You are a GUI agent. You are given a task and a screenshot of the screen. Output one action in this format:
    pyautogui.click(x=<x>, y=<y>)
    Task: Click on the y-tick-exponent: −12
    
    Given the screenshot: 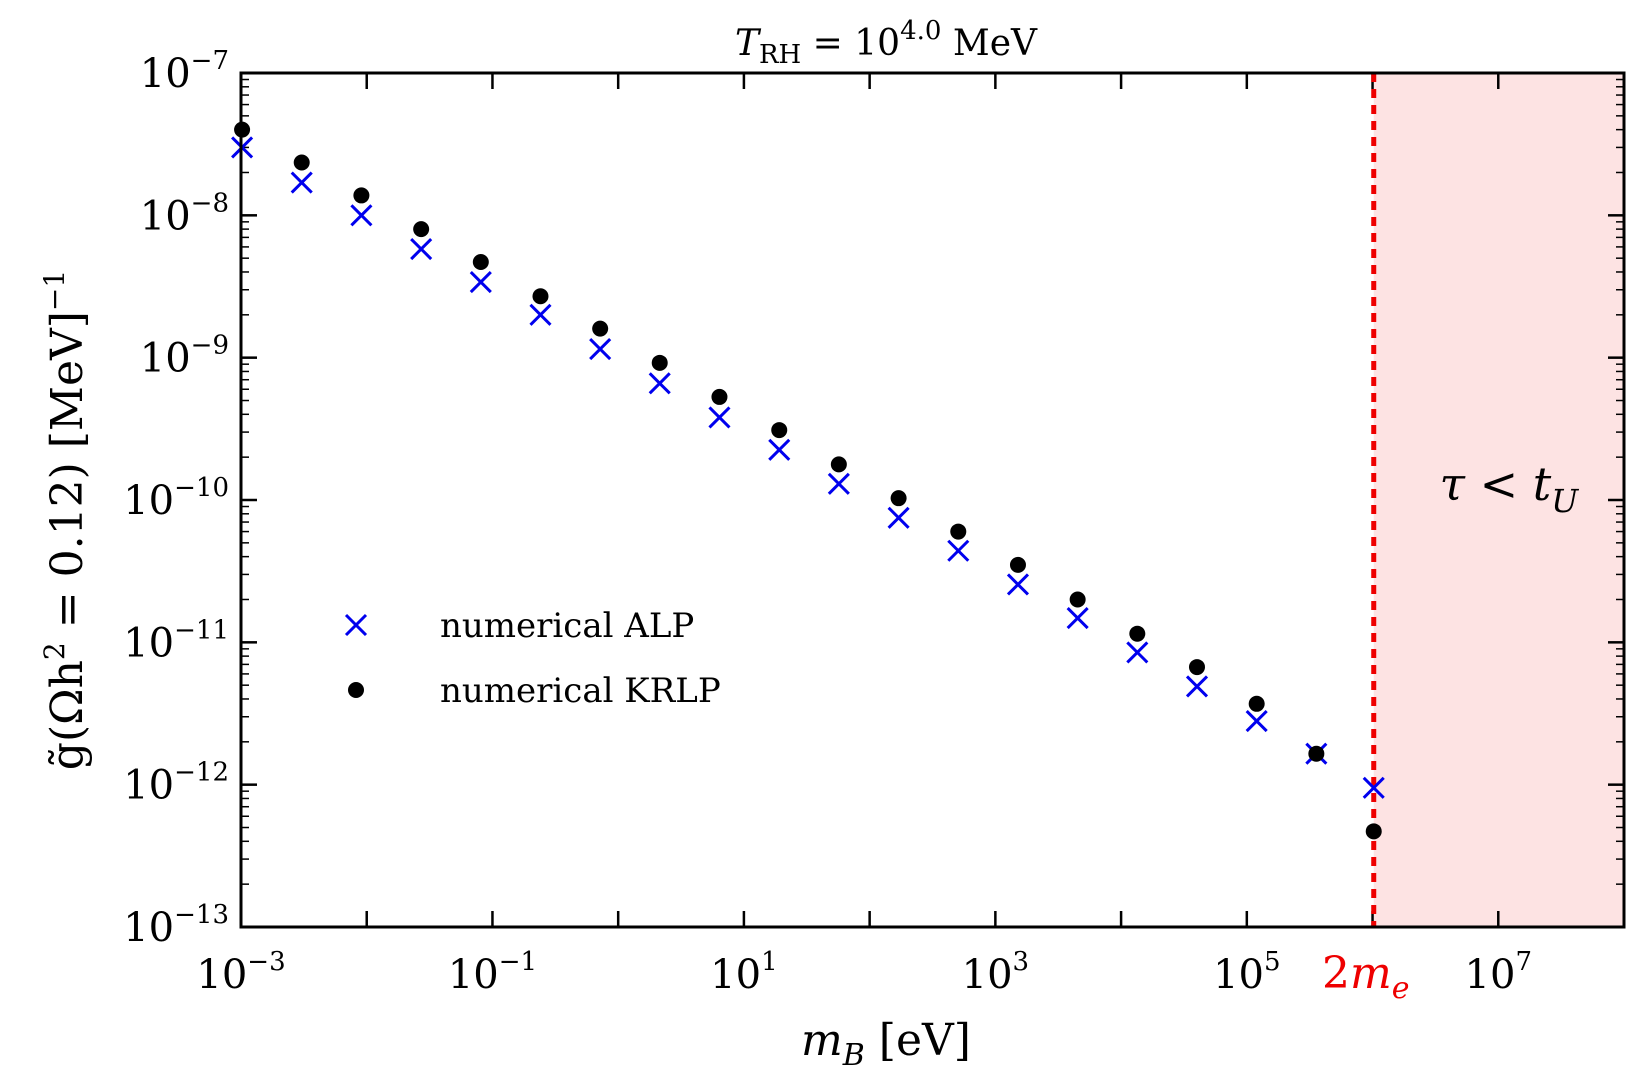 What is the action you would take?
    pyautogui.click(x=201, y=773)
    